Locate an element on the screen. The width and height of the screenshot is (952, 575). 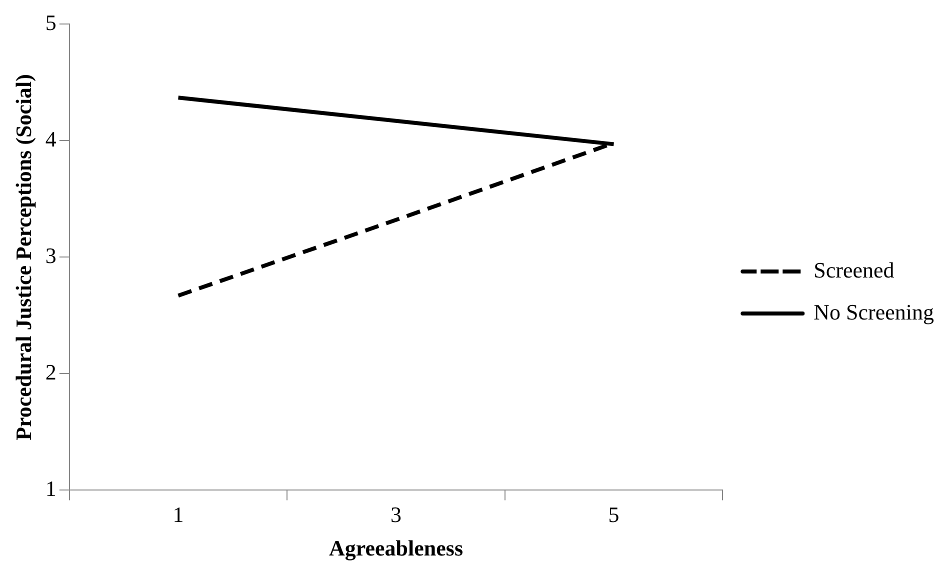
y-tick-label: 5 is located at coordinates (50, 22).